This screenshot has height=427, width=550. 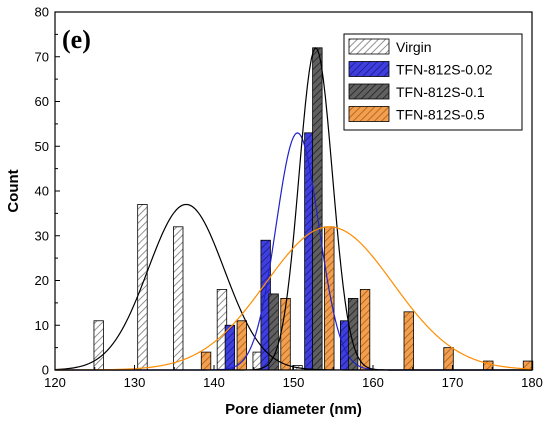 What do you see at coordinates (42, 280) in the screenshot?
I see `y-tick-label: 20` at bounding box center [42, 280].